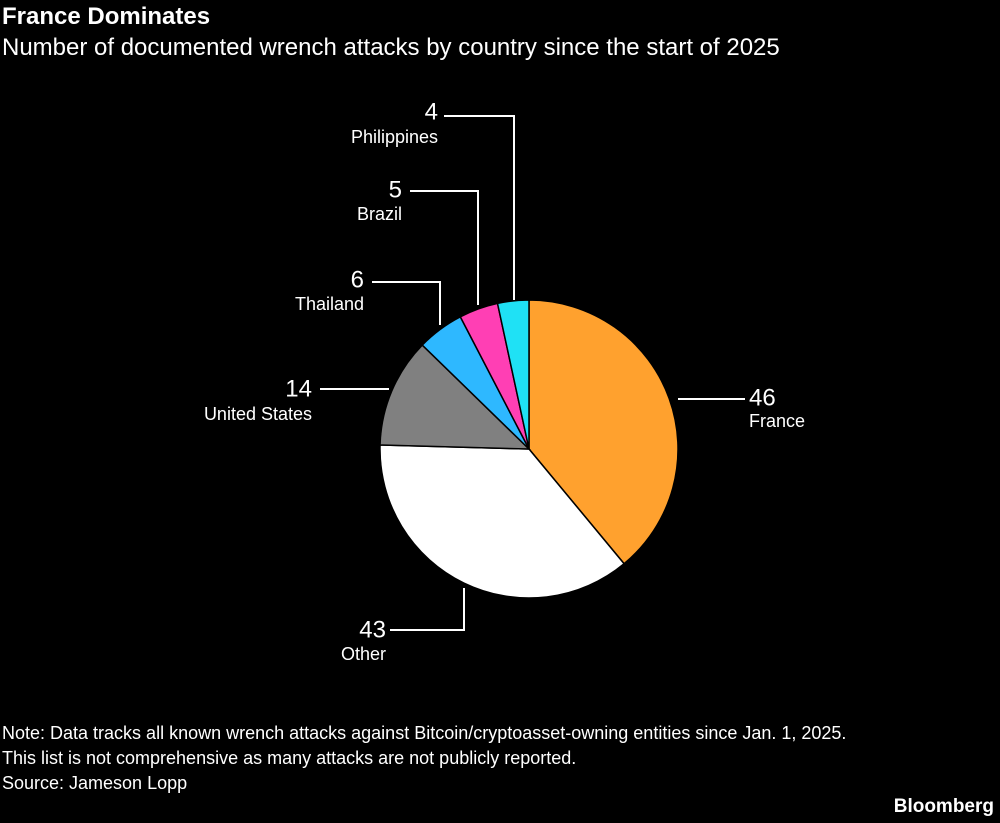  I want to click on data-label-united-states: 14, so click(298, 388).